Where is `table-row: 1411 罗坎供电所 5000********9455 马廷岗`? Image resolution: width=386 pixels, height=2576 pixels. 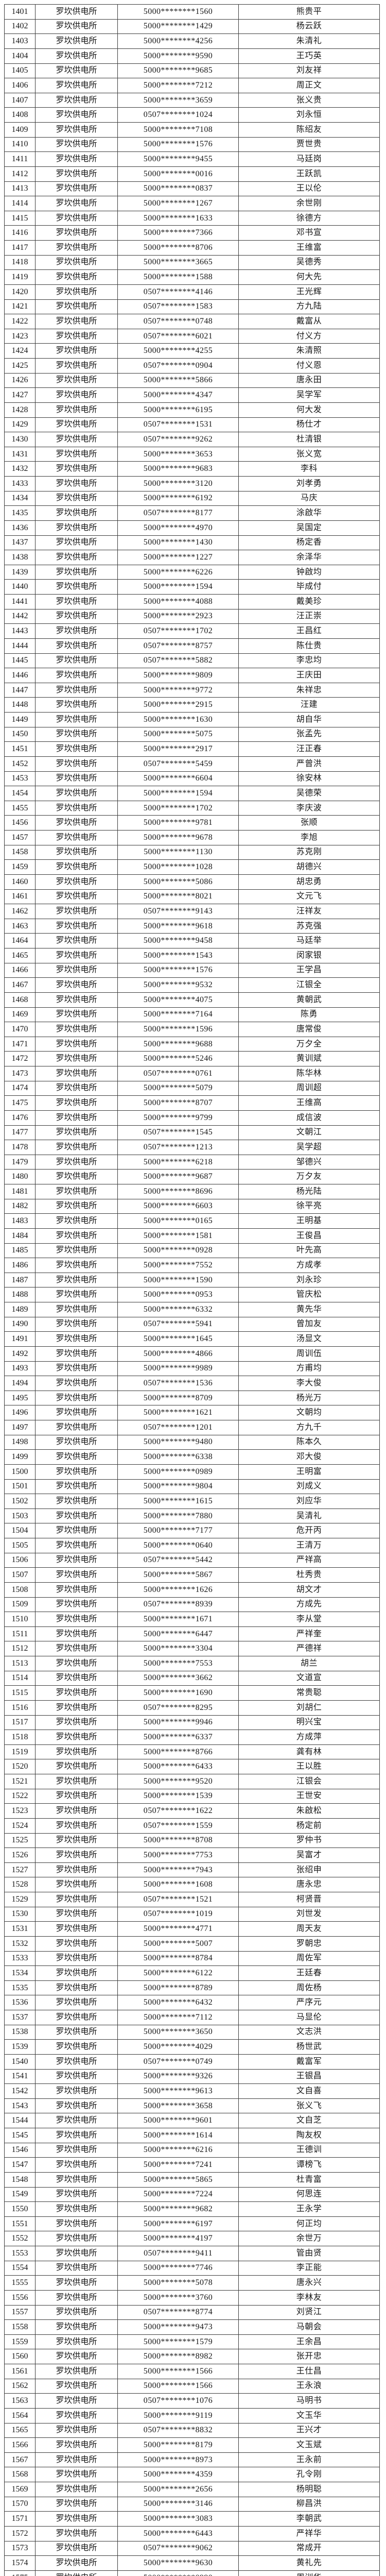
table-row: 1411 罗坎供电所 5000********9455 马廷岗 is located at coordinates (192, 159).